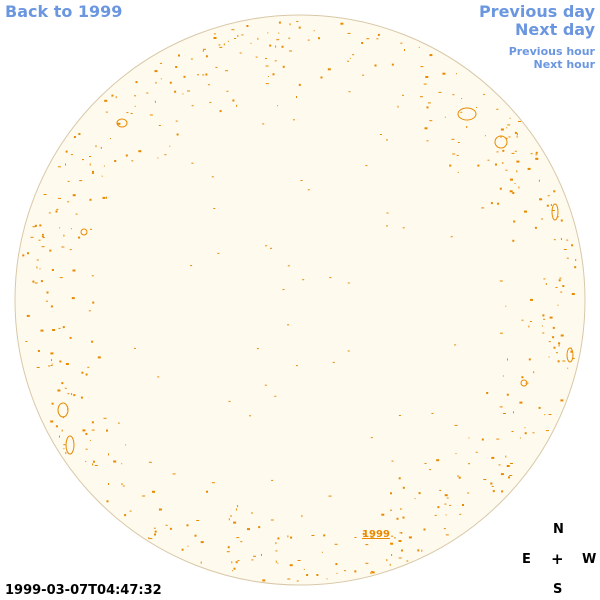  Describe the element at coordinates (376, 534) in the screenshot. I see `year-marker-link: 1999` at that location.